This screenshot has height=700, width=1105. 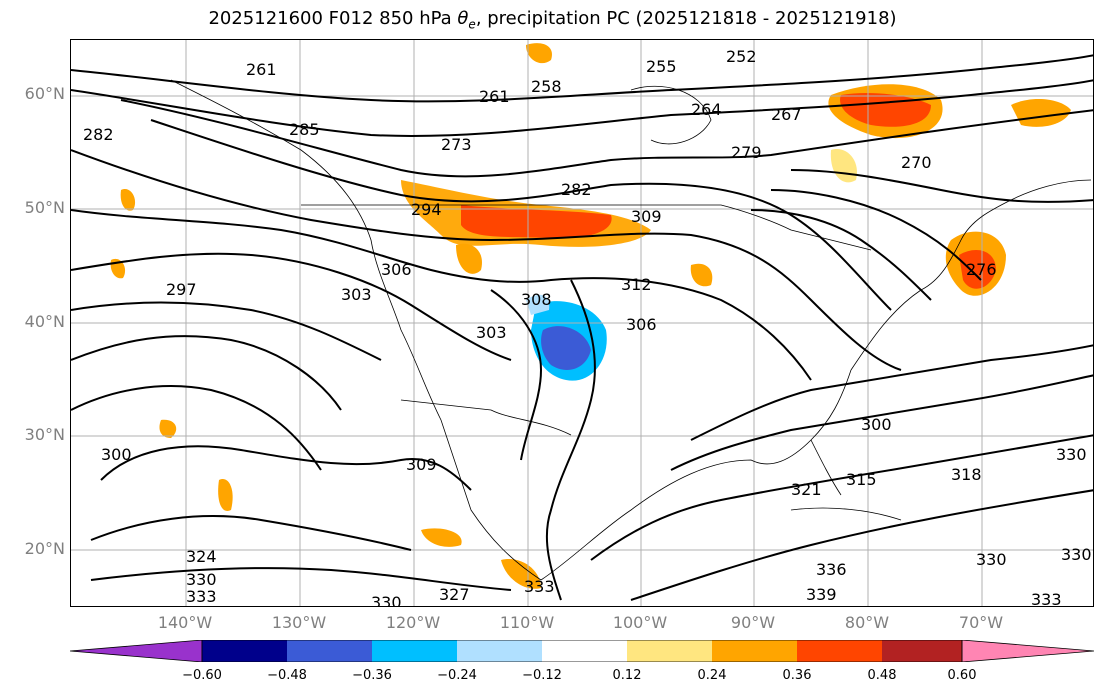 What do you see at coordinates (962, 675) in the screenshot?
I see `colorbar-tick: 0.60` at bounding box center [962, 675].